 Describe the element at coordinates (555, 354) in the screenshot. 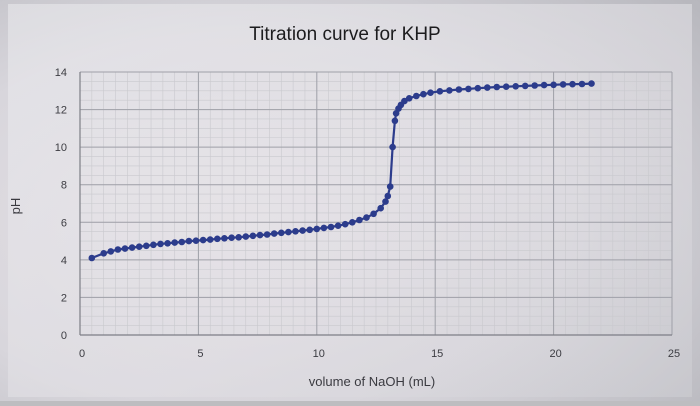

I see `x-tick-label: 20` at that location.